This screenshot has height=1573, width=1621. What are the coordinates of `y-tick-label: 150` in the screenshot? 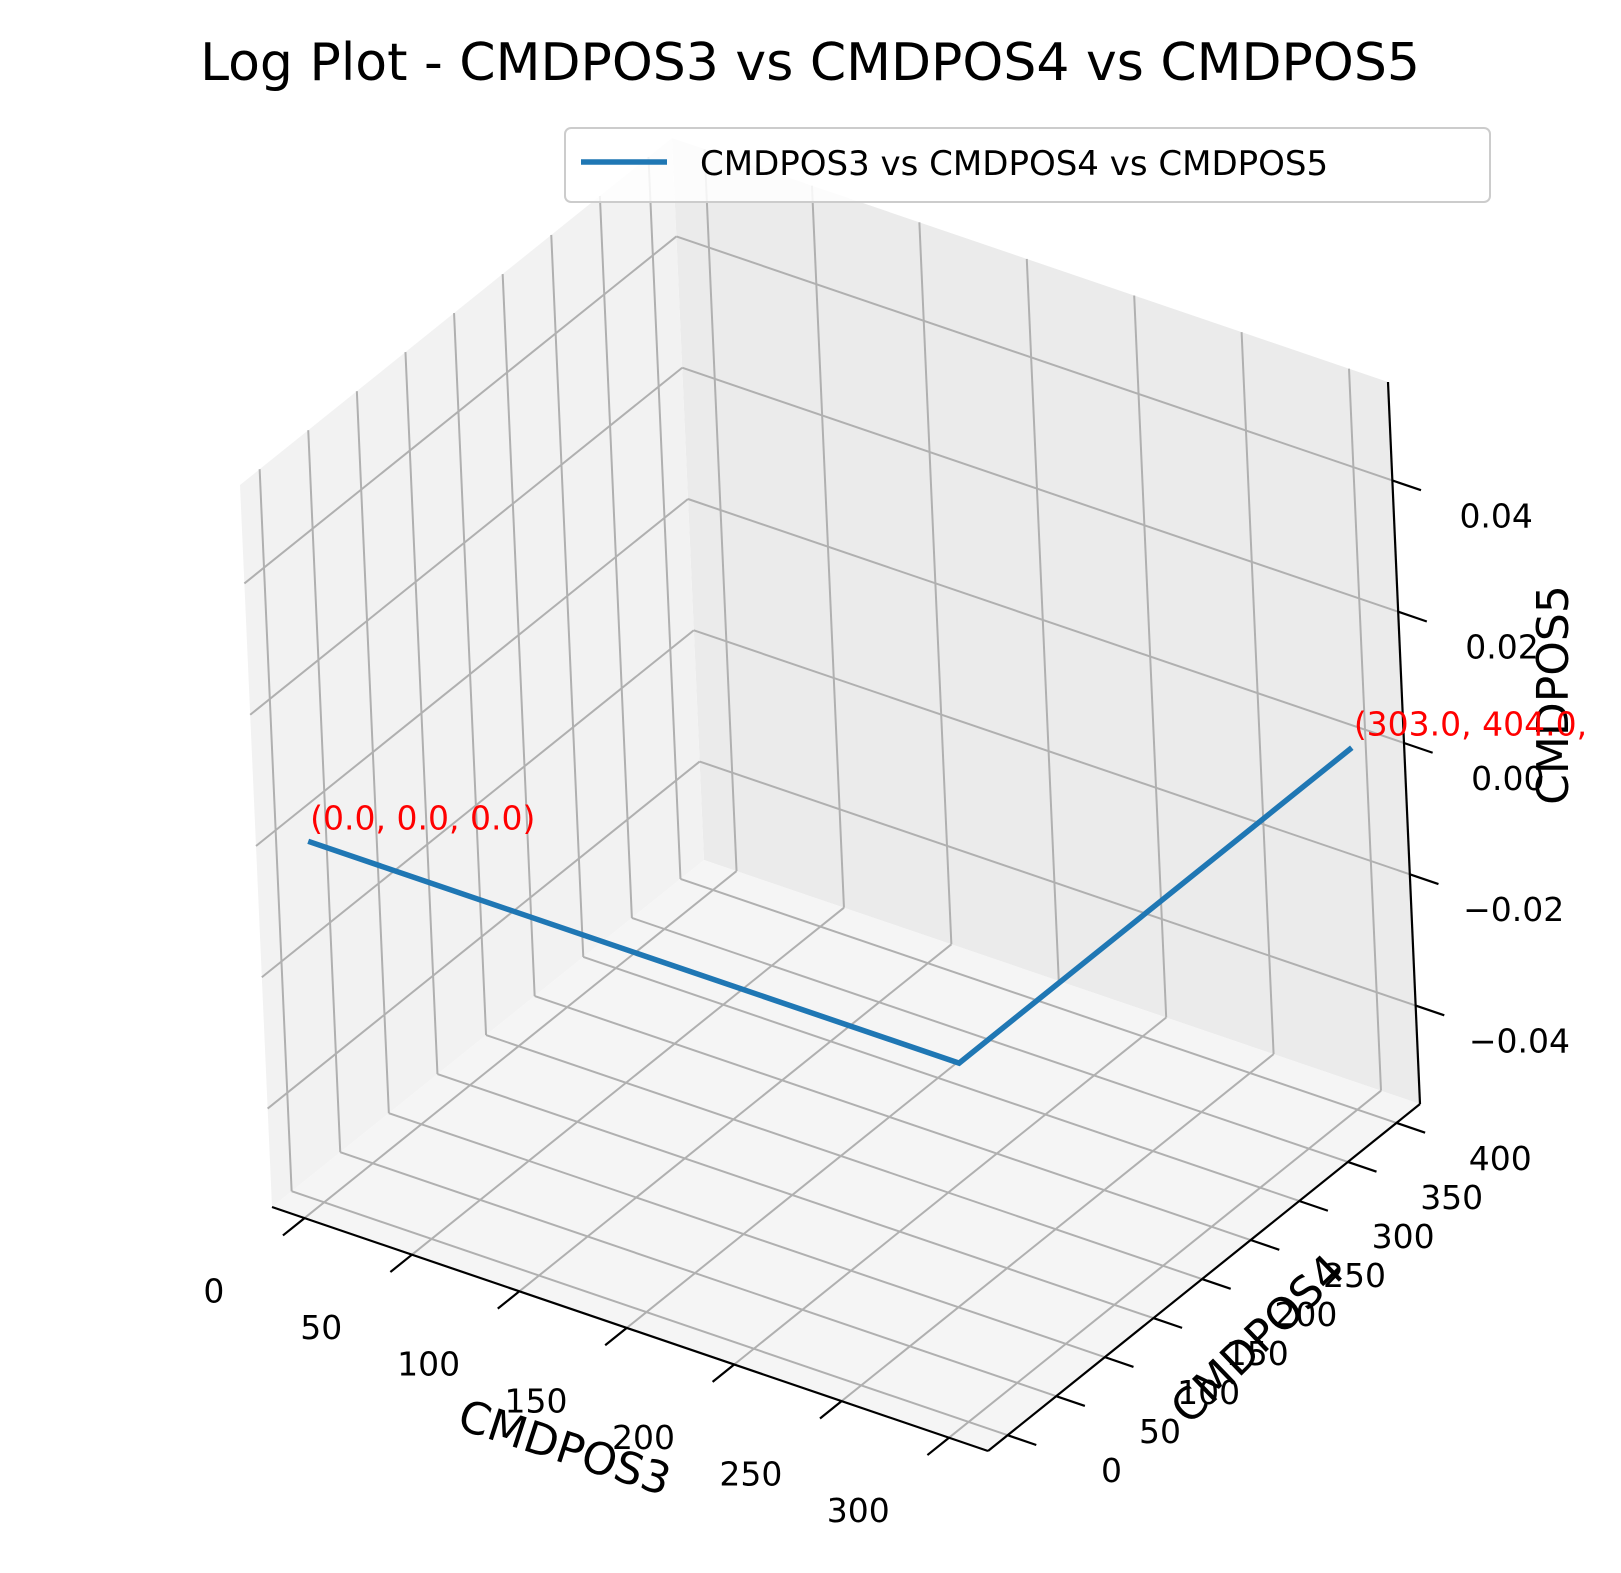 It's located at (1257, 1353).